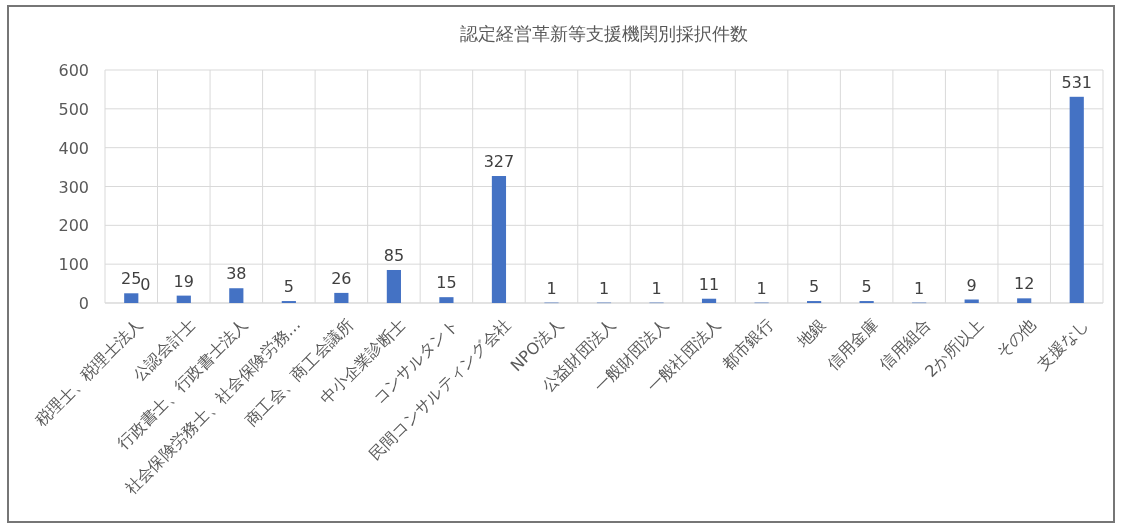 The width and height of the screenshot is (1122, 530). Describe the element at coordinates (709, 284) in the screenshot. I see `data-label: 11` at that location.